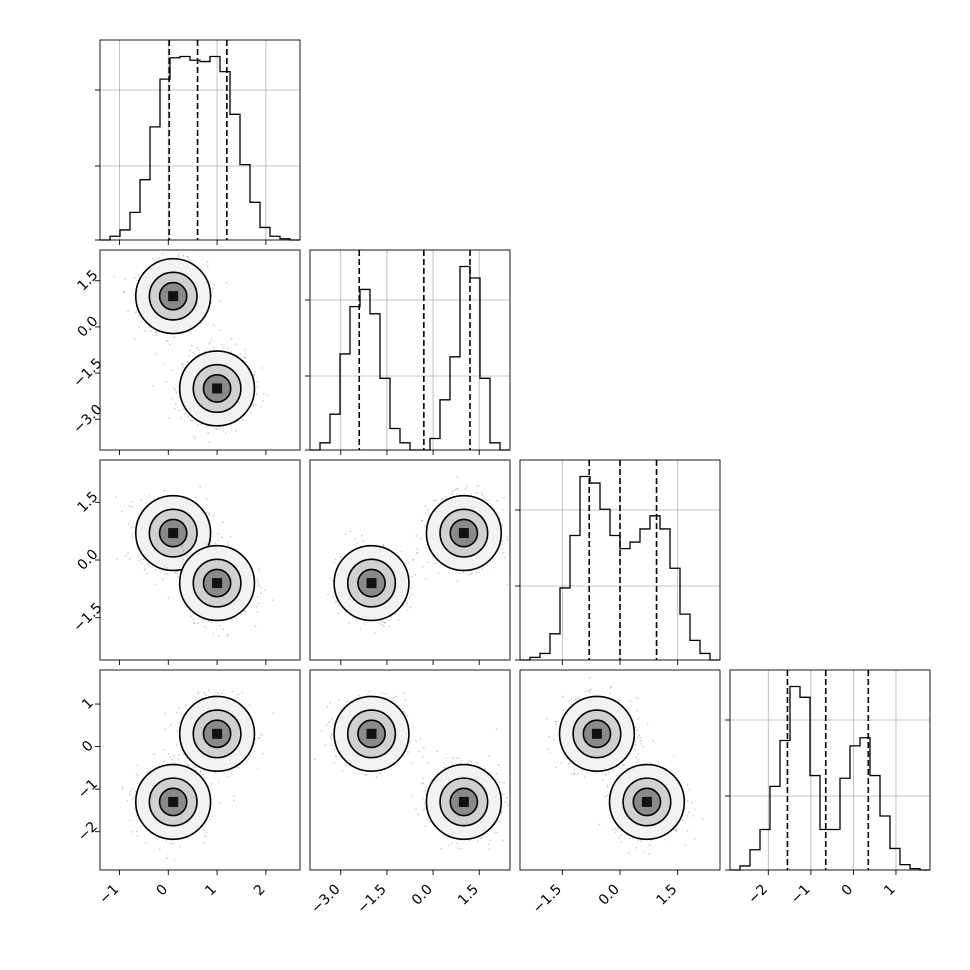 Image resolution: width=970 pixels, height=970 pixels. What do you see at coordinates (200, 560) in the screenshot?
I see `scatter-x0-x2` at bounding box center [200, 560].